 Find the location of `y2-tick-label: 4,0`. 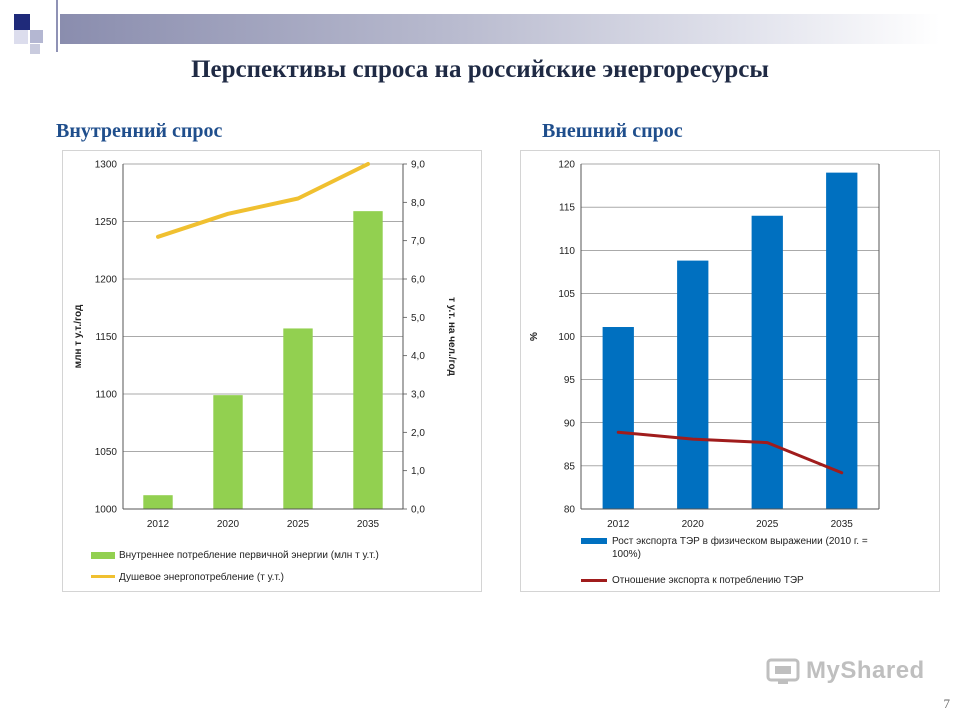

y2-tick-label: 4,0 is located at coordinates (418, 356).